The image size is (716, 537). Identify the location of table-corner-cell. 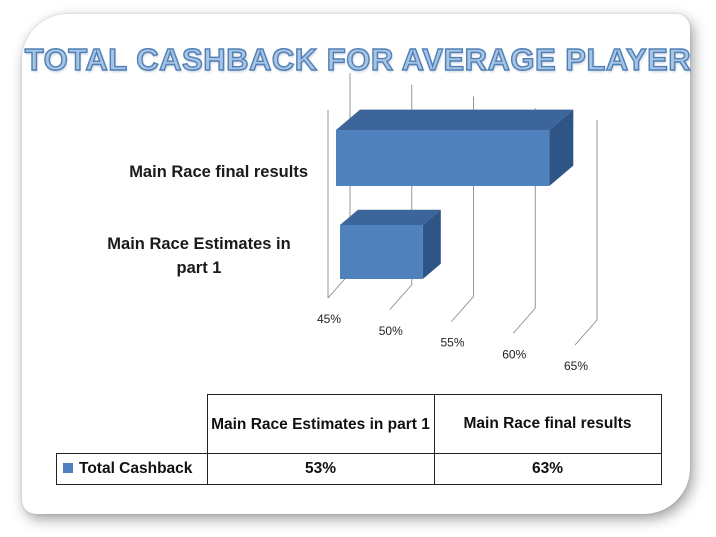
(132, 424).